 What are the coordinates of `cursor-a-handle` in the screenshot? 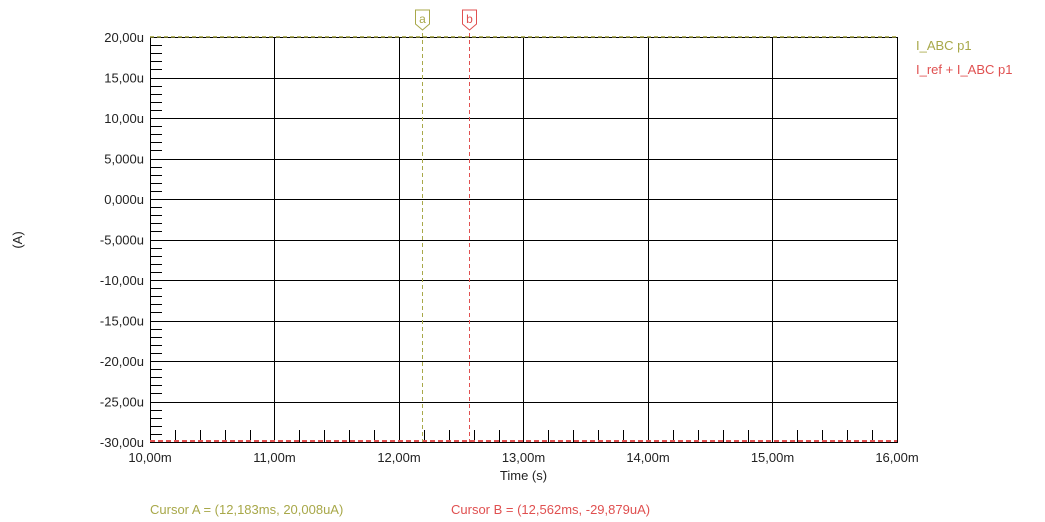 It's located at (422, 20).